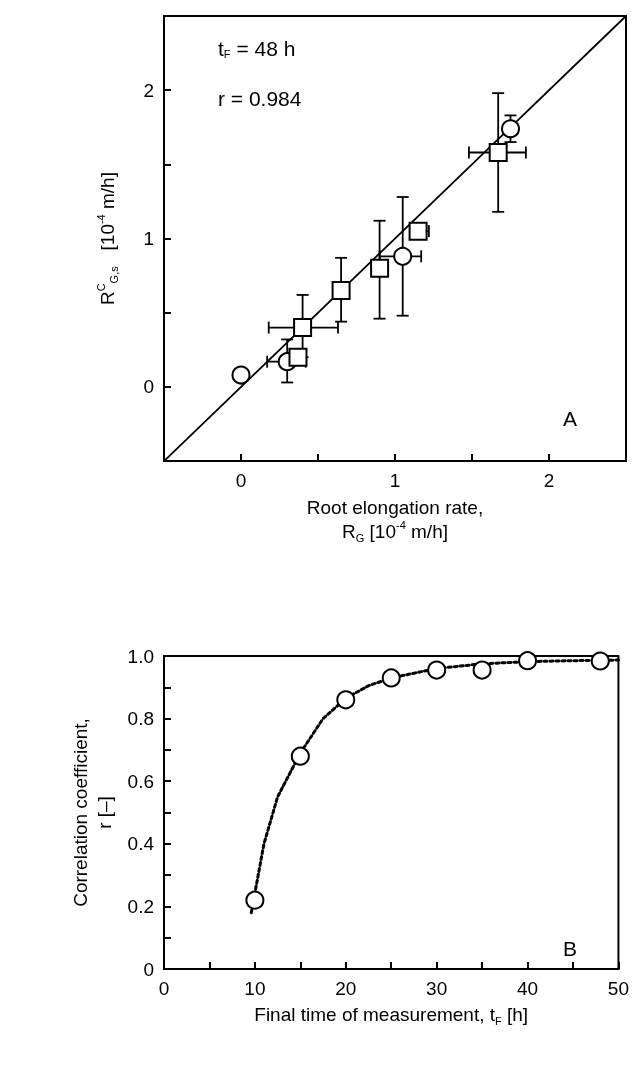 This screenshot has height=1076, width=640. I want to click on y-tick-label: 1.0, so click(140, 656).